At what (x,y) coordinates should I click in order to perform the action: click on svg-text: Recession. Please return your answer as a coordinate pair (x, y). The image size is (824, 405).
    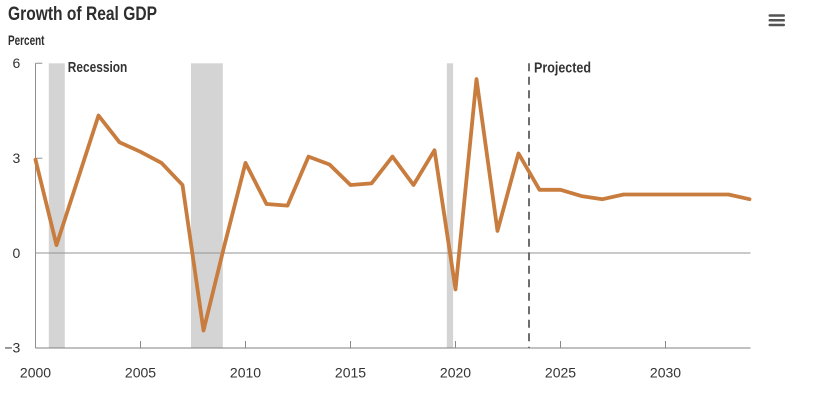
    Looking at the image, I should click on (98, 67).